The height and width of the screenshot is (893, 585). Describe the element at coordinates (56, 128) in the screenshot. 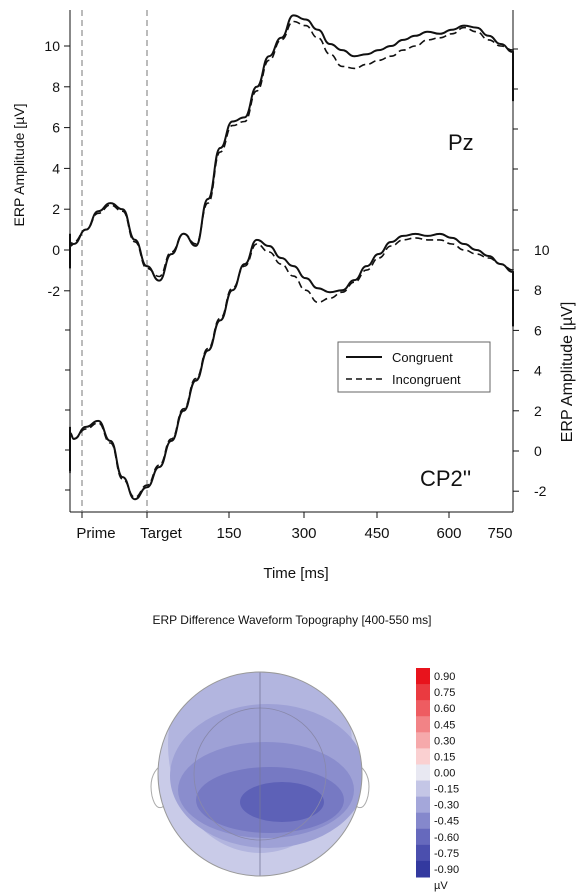

I see `left-y-tick-label: 6` at that location.